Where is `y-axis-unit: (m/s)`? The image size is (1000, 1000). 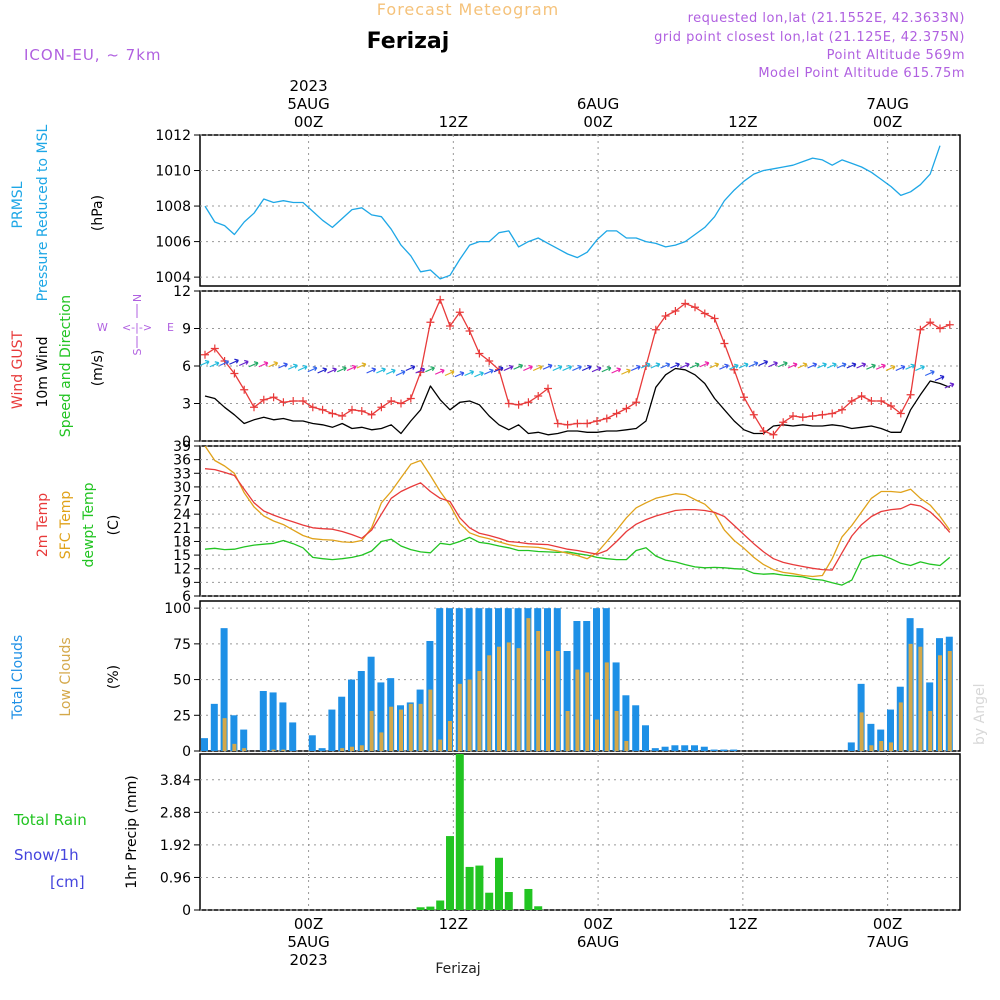
y-axis-unit: (m/s) is located at coordinates (98, 368).